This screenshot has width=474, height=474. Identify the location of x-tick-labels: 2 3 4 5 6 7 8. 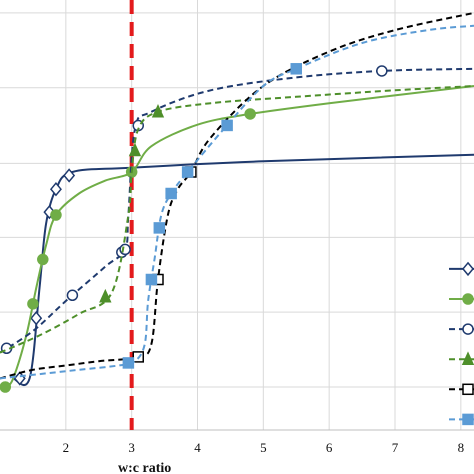
(264, 447).